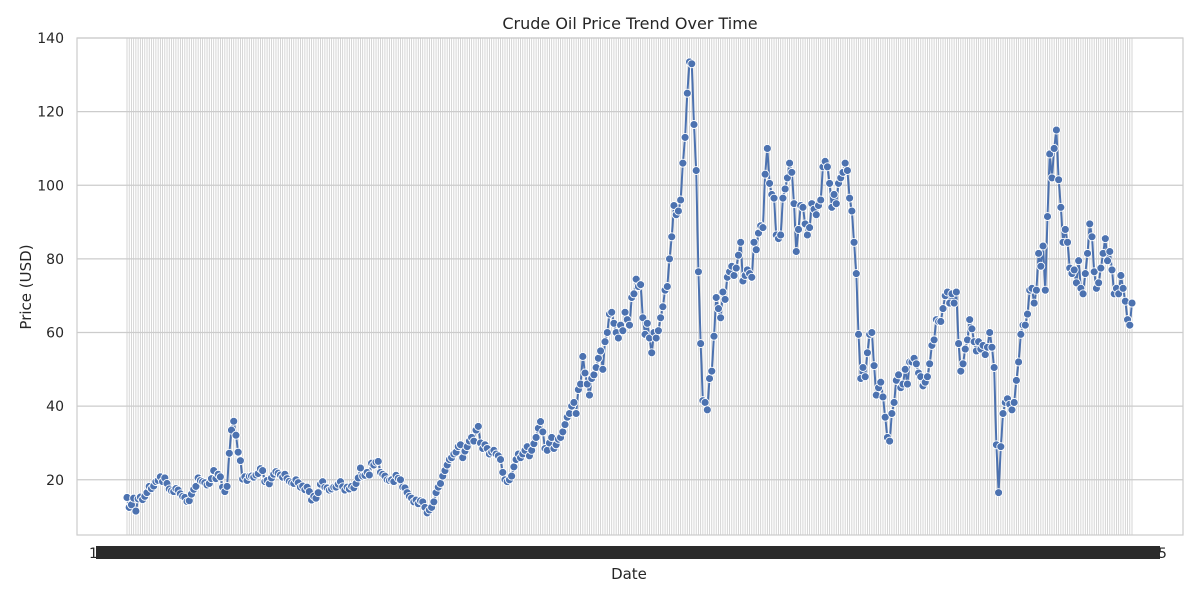 The width and height of the screenshot is (1200, 600). What do you see at coordinates (55, 481) in the screenshot?
I see `y-tick-label: 20` at bounding box center [55, 481].